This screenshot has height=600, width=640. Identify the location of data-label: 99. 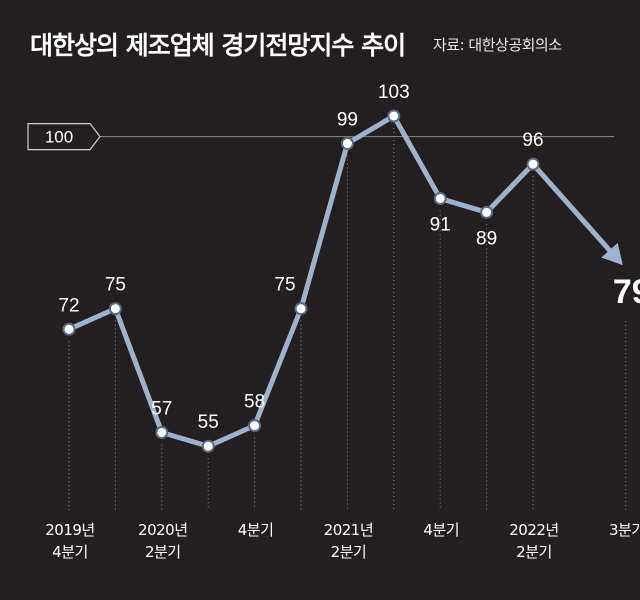
(347, 120).